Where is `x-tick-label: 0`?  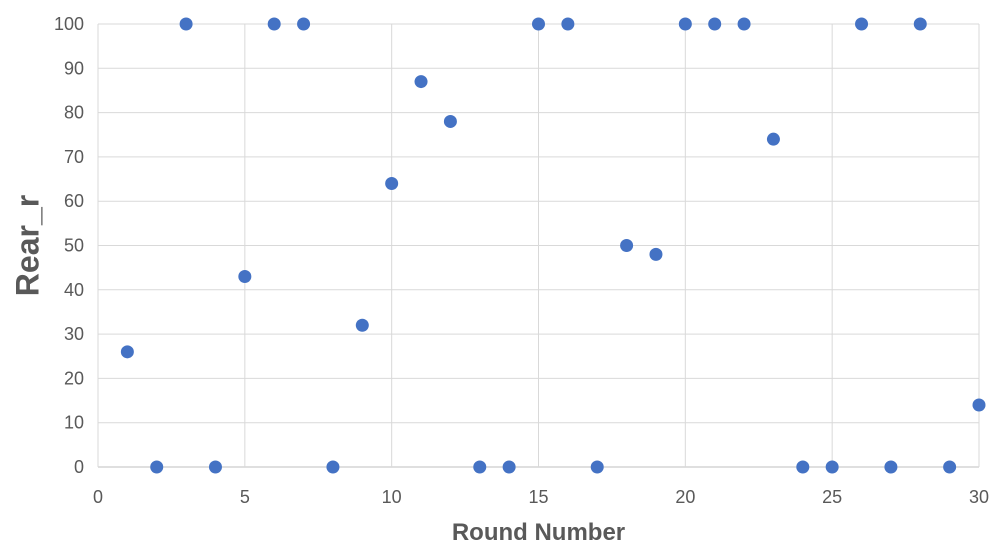 x-tick-label: 0 is located at coordinates (98, 497).